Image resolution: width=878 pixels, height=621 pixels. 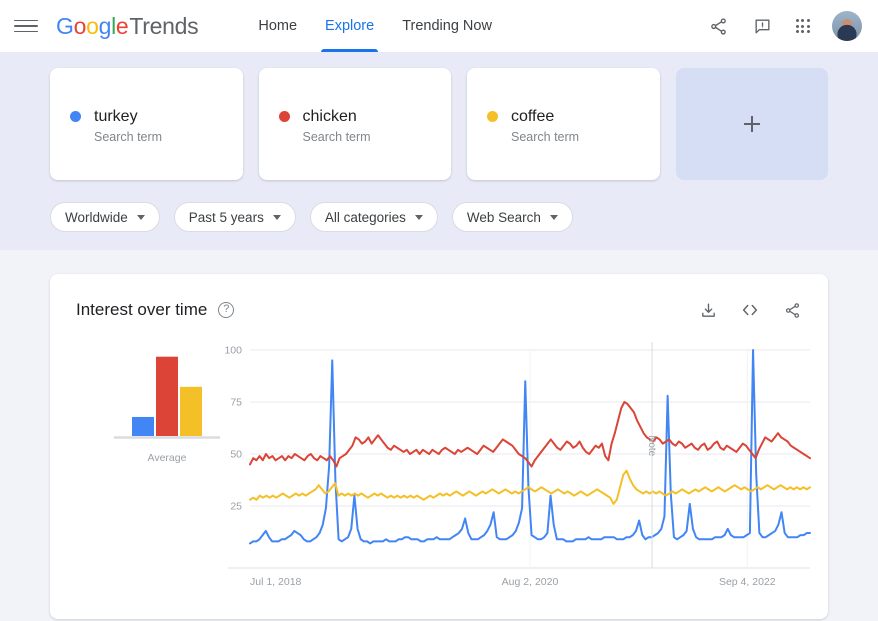 What do you see at coordinates (233, 351) in the screenshot?
I see `y-tick-label: 100` at bounding box center [233, 351].